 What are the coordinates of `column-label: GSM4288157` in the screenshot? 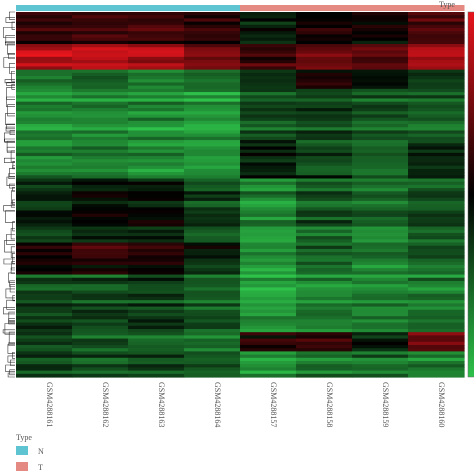 It's located at (273, 404).